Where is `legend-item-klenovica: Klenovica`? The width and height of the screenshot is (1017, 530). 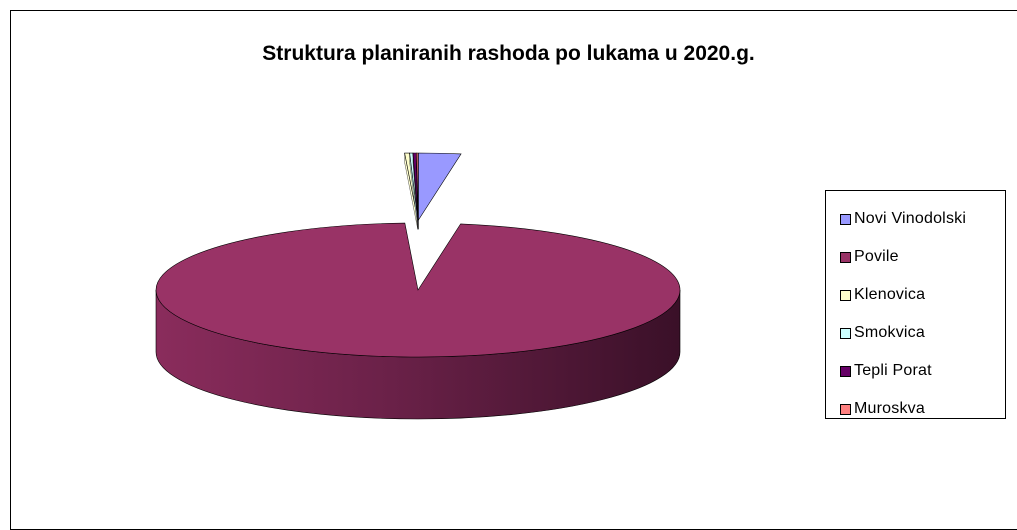
legend-item-klenovica: Klenovica is located at coordinates (915, 295).